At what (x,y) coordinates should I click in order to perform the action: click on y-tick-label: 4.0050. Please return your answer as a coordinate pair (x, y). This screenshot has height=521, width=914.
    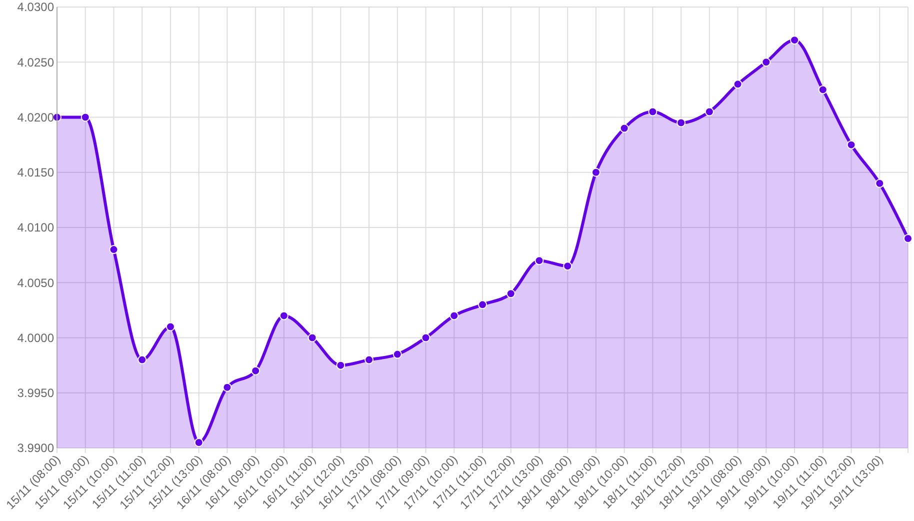
    Looking at the image, I should click on (35, 283).